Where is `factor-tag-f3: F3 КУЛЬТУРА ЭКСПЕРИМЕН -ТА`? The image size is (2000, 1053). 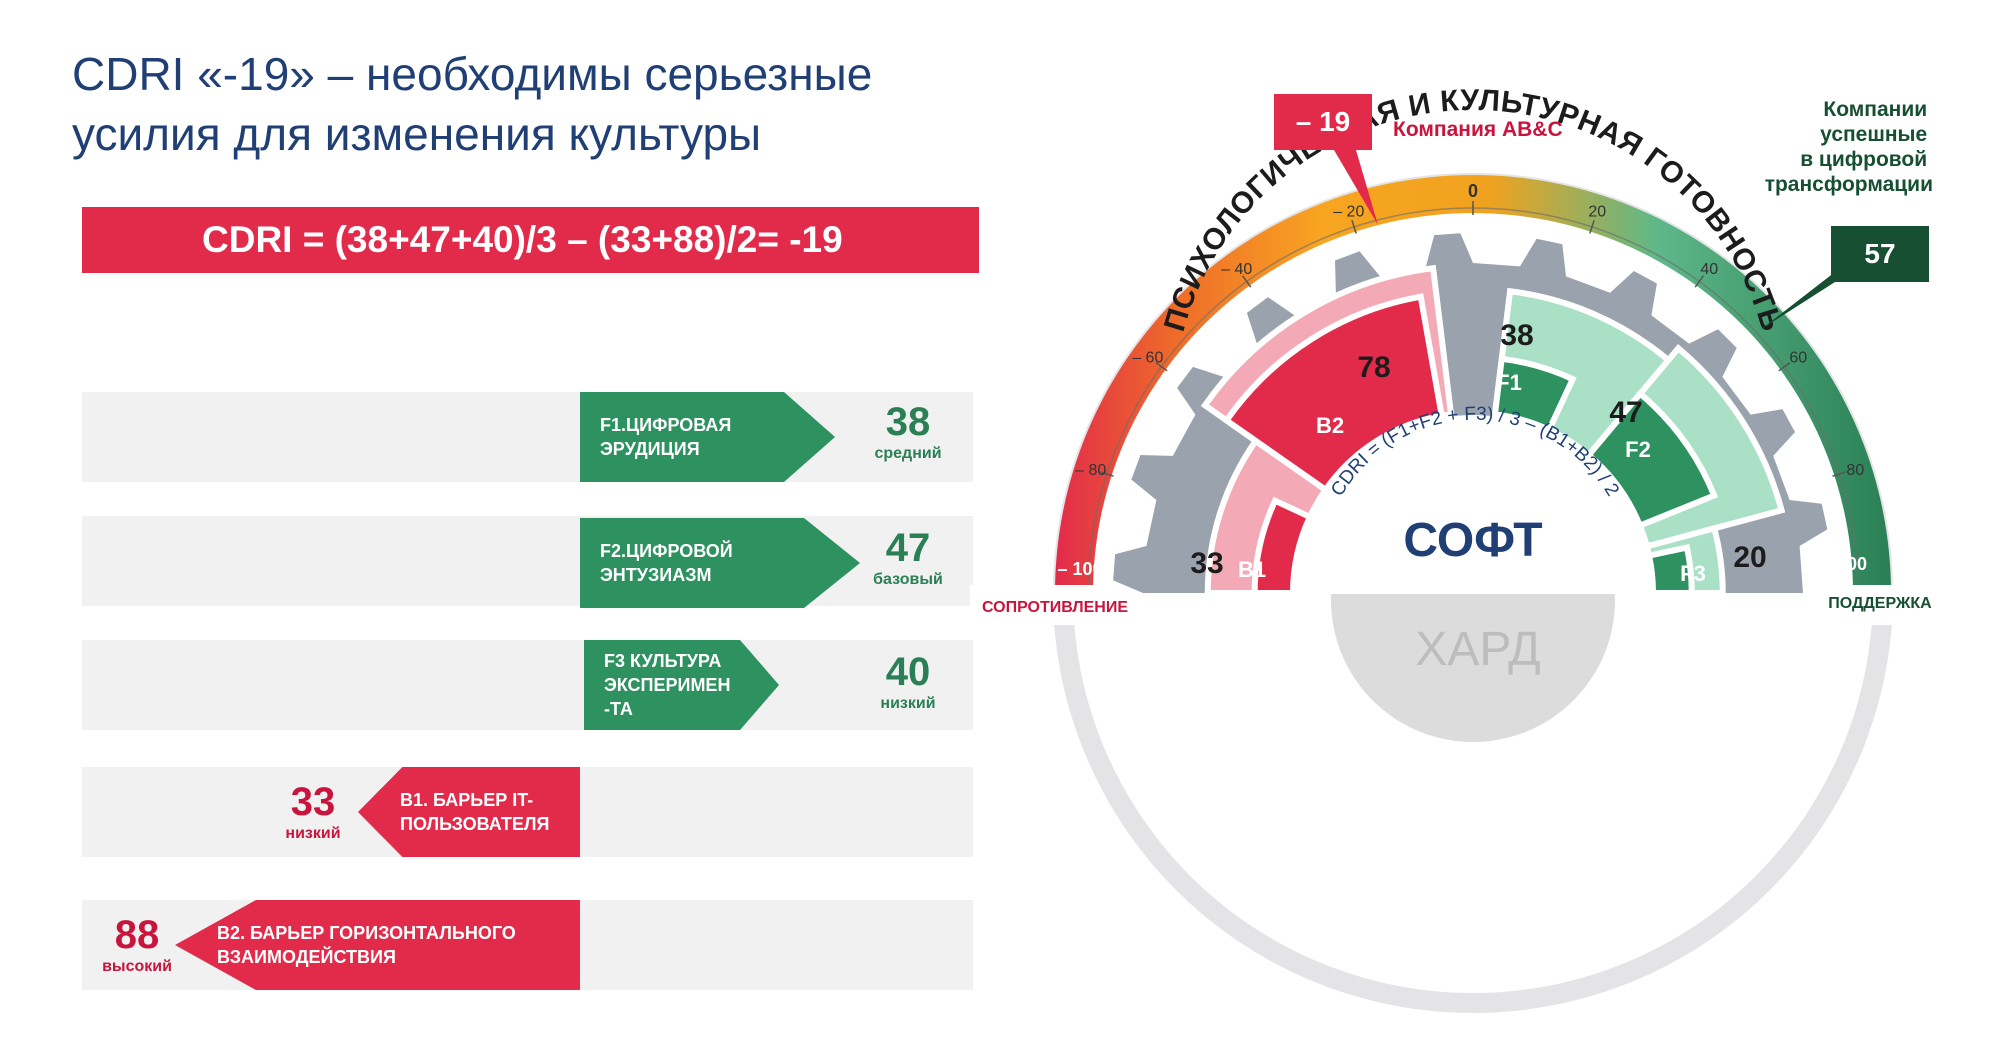
factor-tag-f3: F3 КУЛЬТУРА ЭКСПЕРИМЕН -ТА is located at coordinates (681, 685).